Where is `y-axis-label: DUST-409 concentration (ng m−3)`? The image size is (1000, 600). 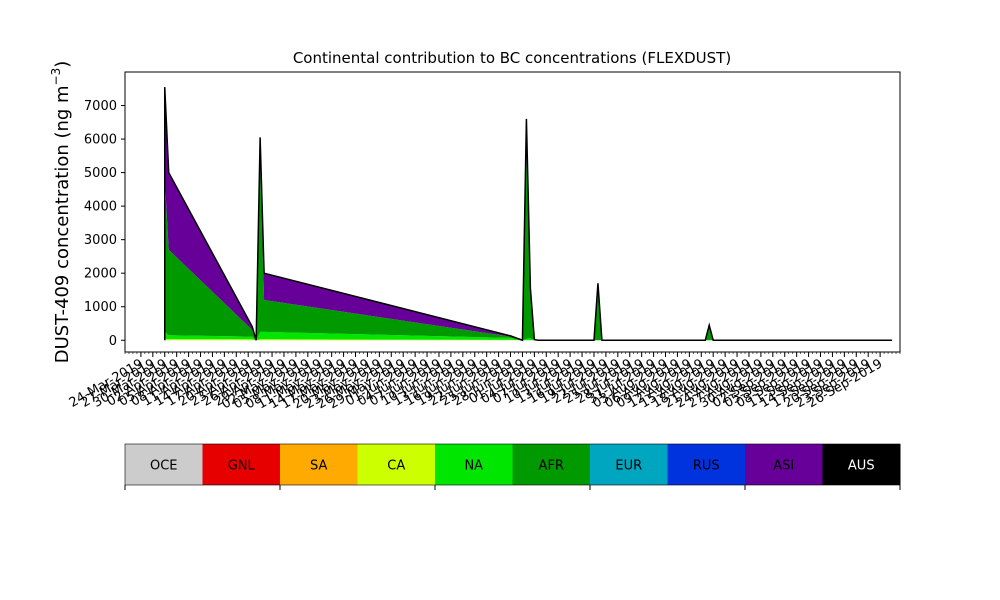
y-axis-label: DUST-409 concentration (ng m−3) is located at coordinates (61, 212).